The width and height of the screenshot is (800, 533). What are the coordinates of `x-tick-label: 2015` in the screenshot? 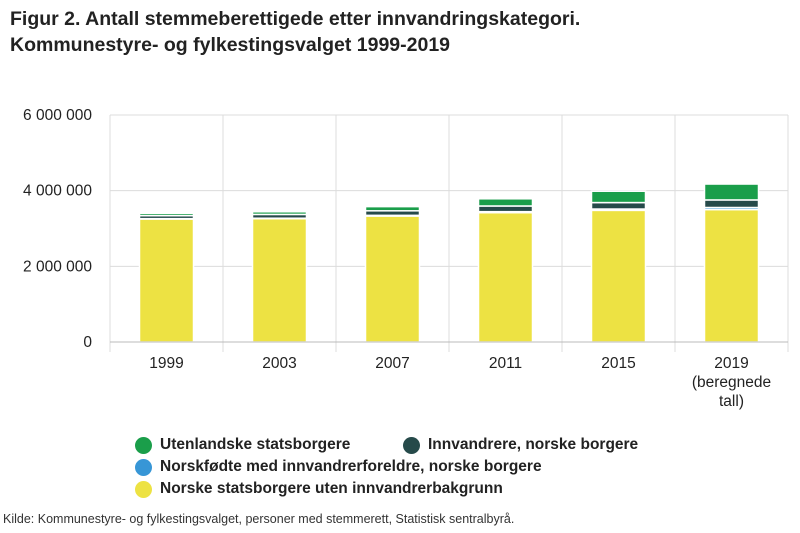 It's located at (618, 363).